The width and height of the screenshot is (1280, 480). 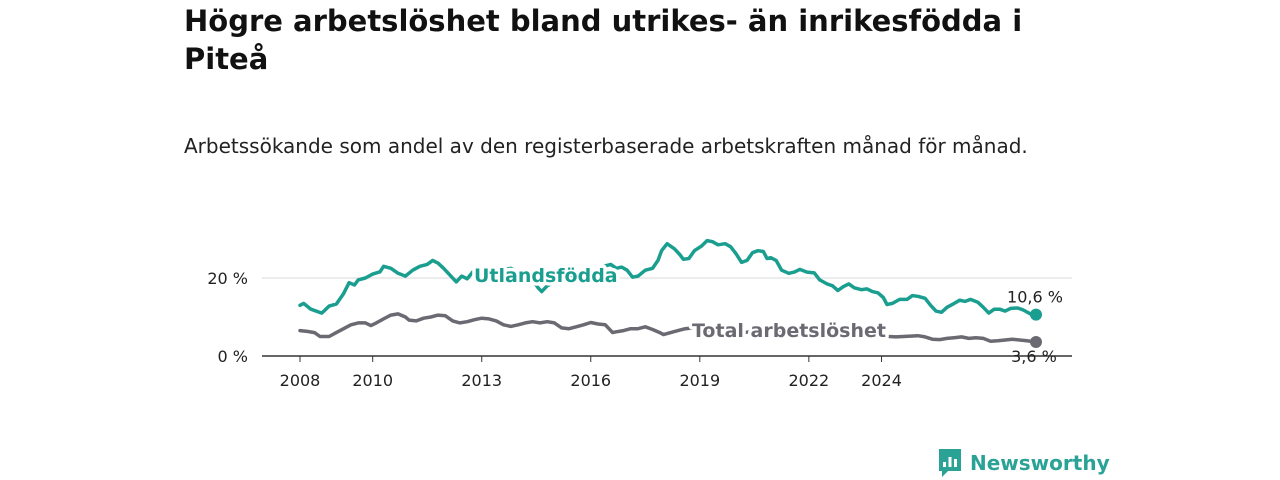 I want to click on x-tick-label: 2024, so click(x=881, y=380).